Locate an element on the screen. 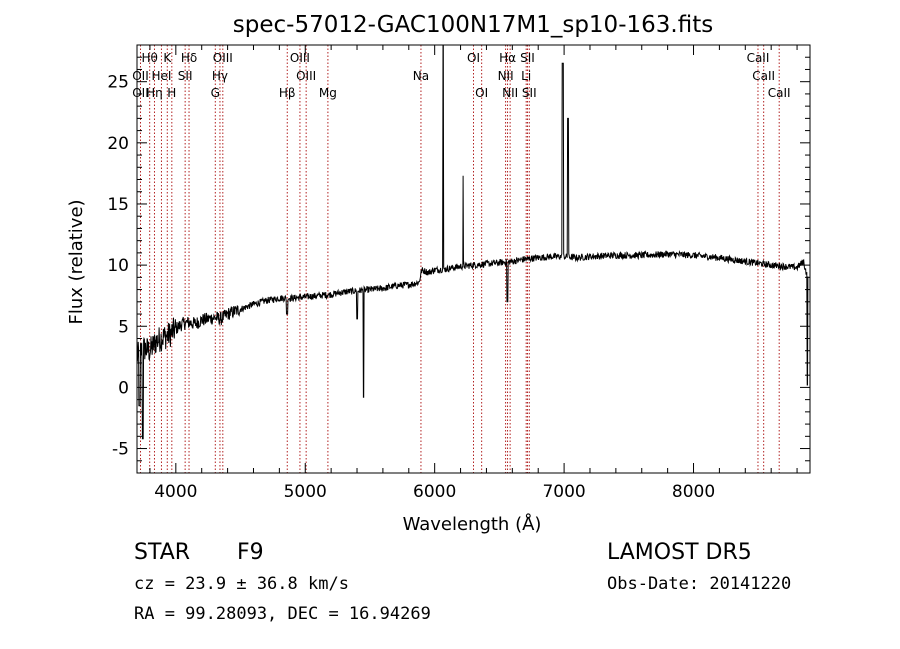 This screenshot has width=900, height=649. y-tick-label-4: 15 is located at coordinates (118, 205).